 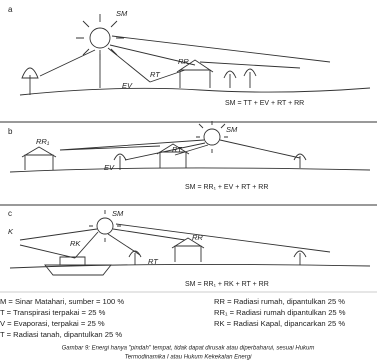 I want to click on equation: SM = TT + EV + RT + RR, so click(x=264, y=103).